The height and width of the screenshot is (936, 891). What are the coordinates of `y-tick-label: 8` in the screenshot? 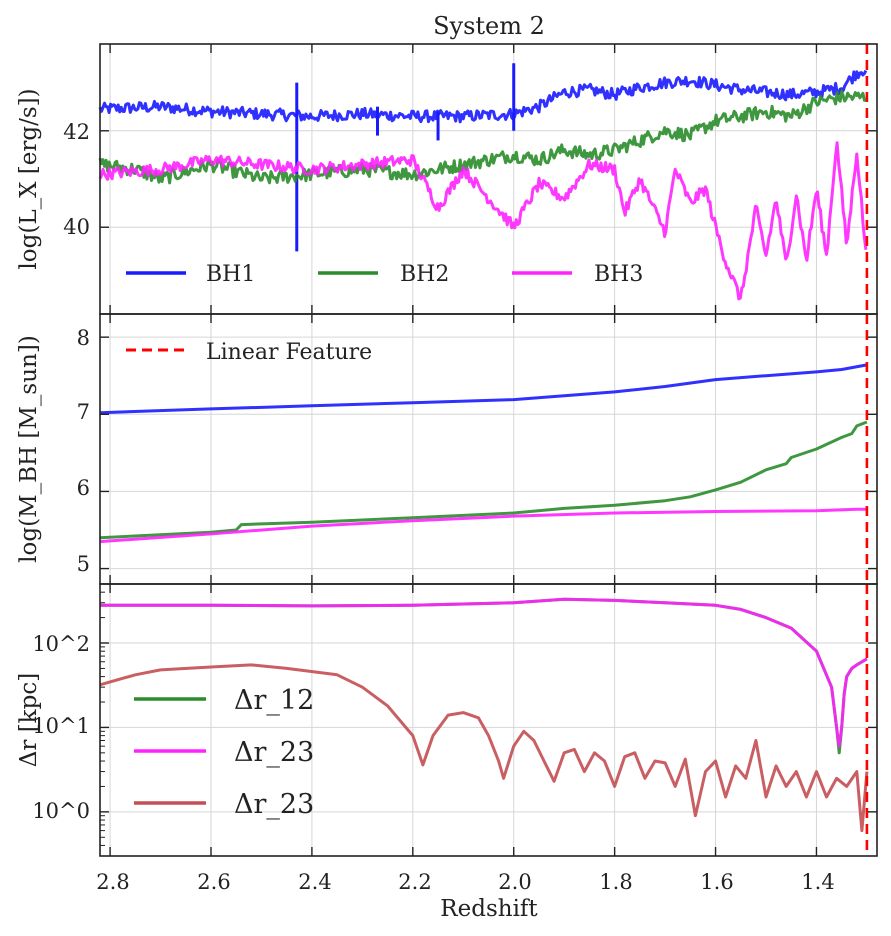 It's located at (83, 338).